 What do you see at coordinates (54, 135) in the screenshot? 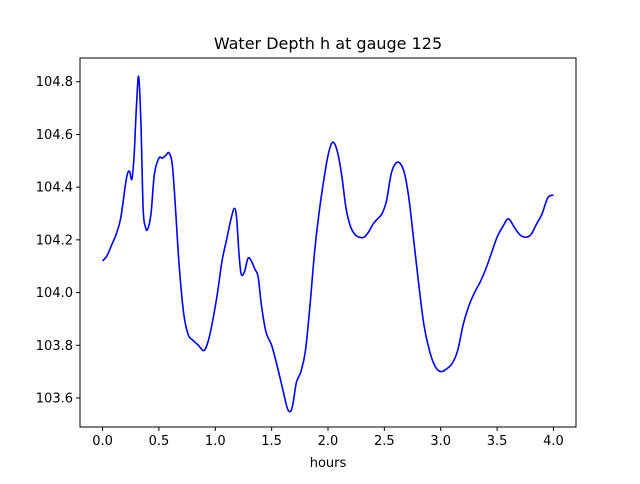
I see `y-tick-label: 104.6` at bounding box center [54, 135].